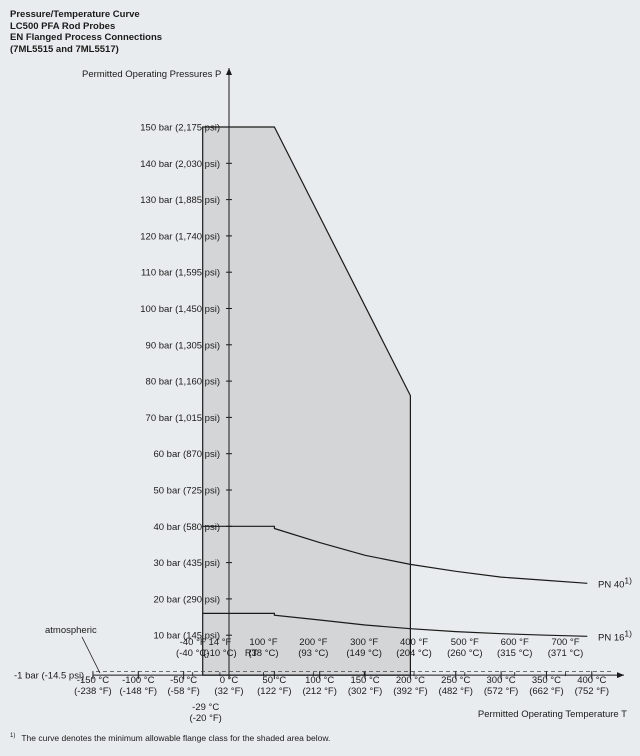 This screenshot has height=756, width=640. What do you see at coordinates (228, 691) in the screenshot?
I see `x-tick-label: (32 °F)` at bounding box center [228, 691].